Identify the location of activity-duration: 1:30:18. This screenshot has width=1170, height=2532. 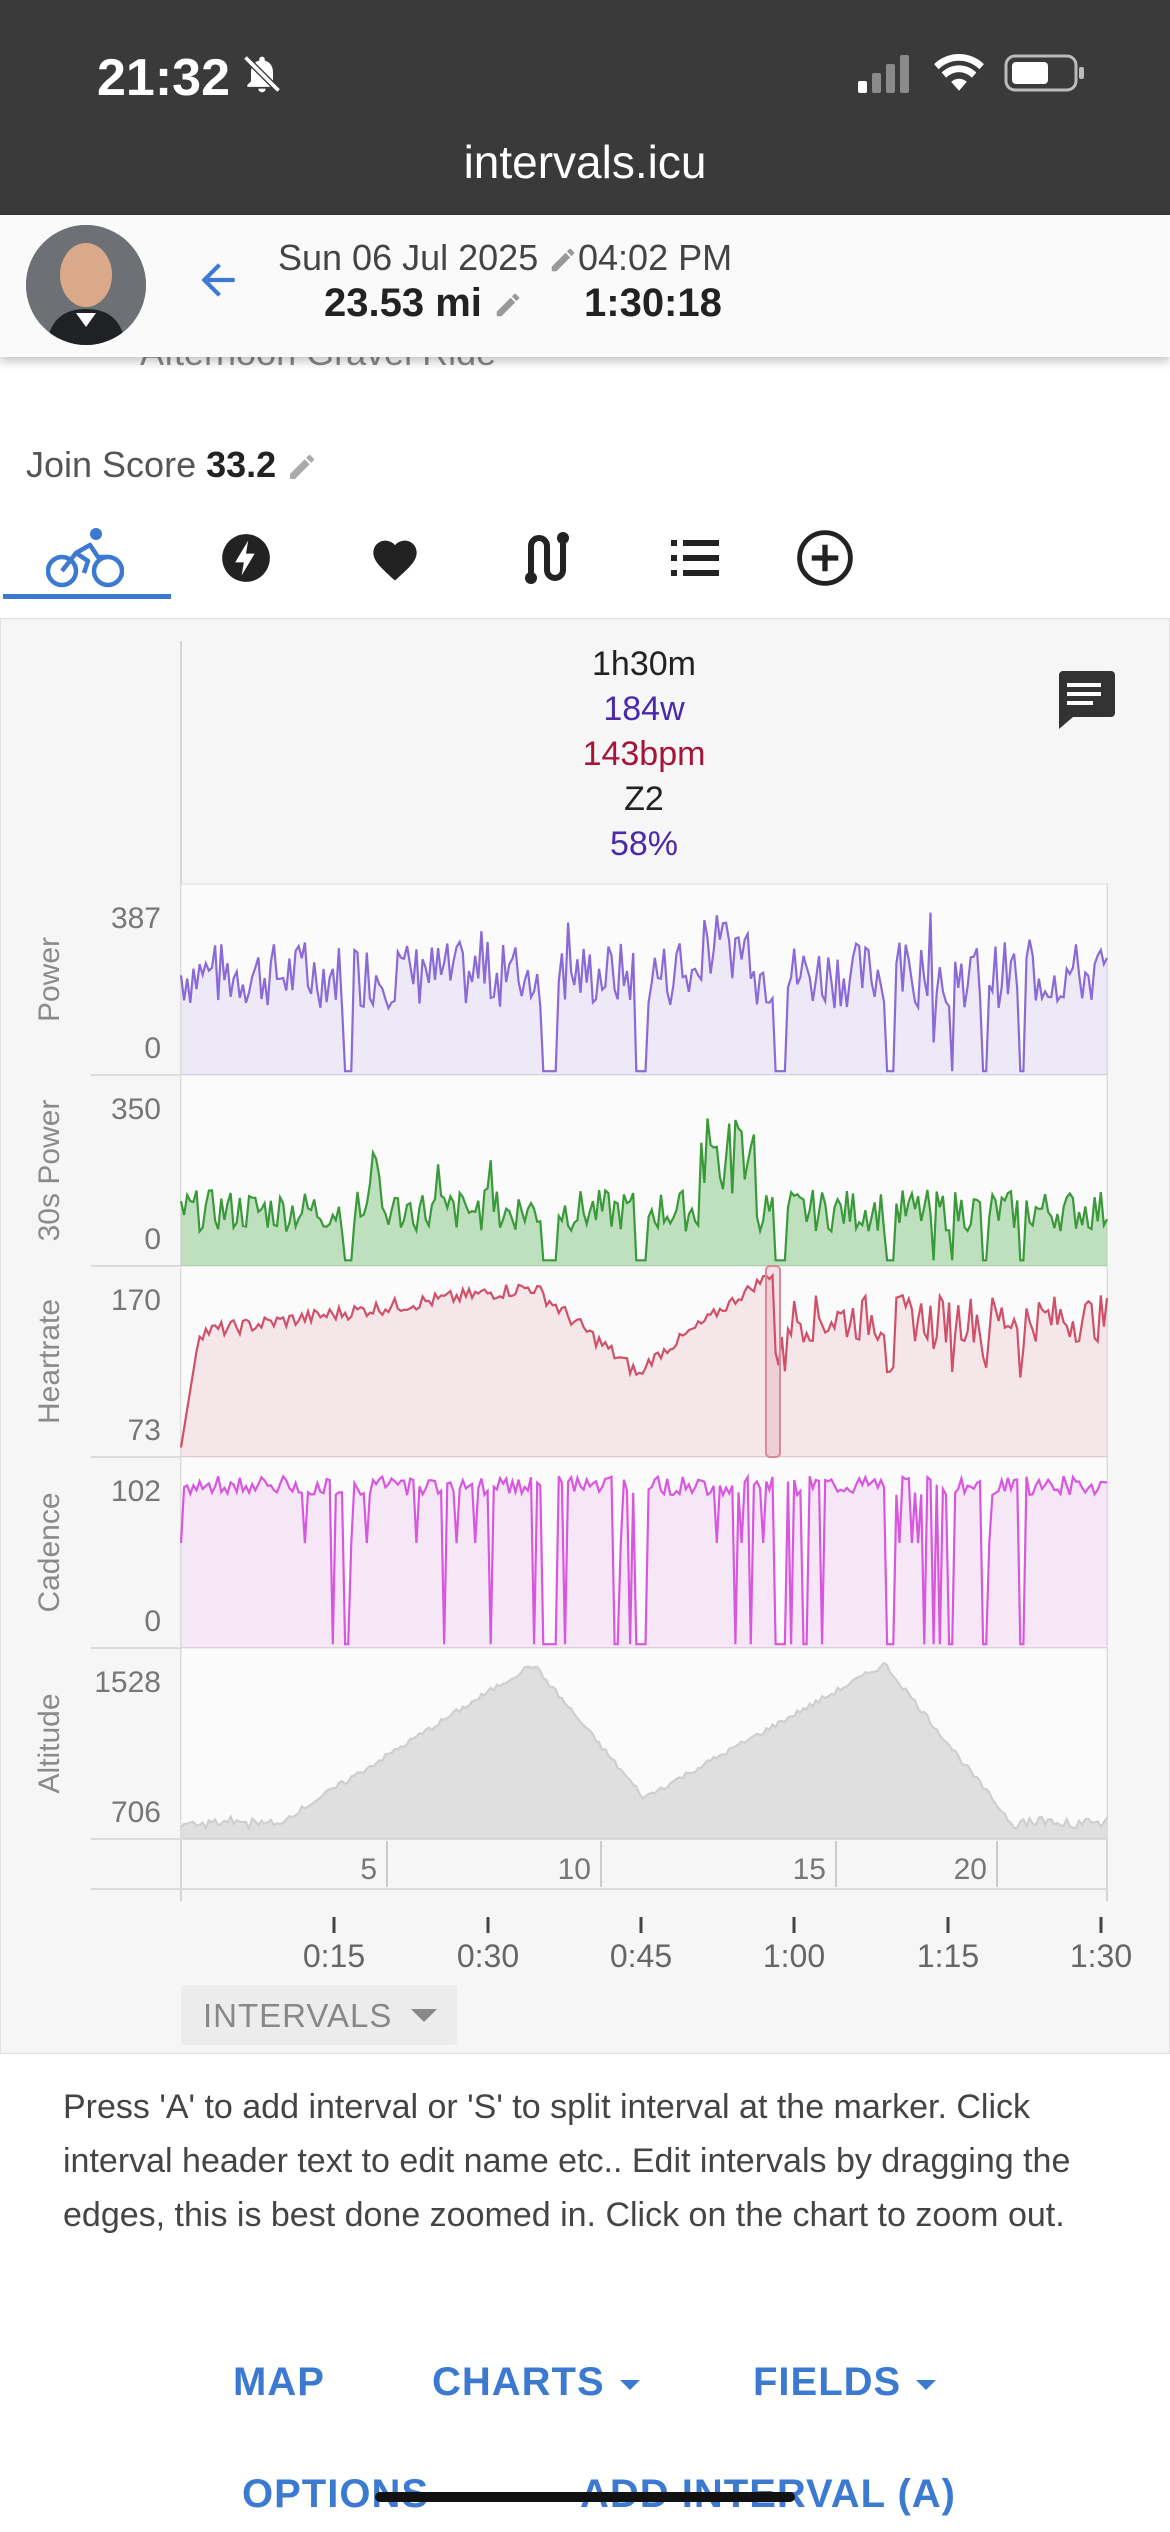
(653, 303).